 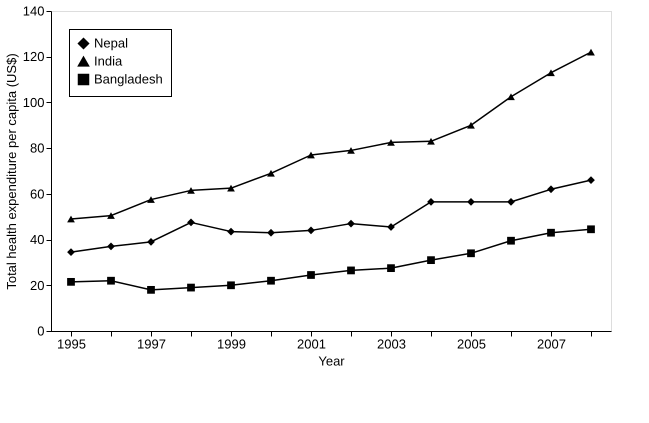 I want to click on x-tick-label: 2005, so click(x=471, y=344).